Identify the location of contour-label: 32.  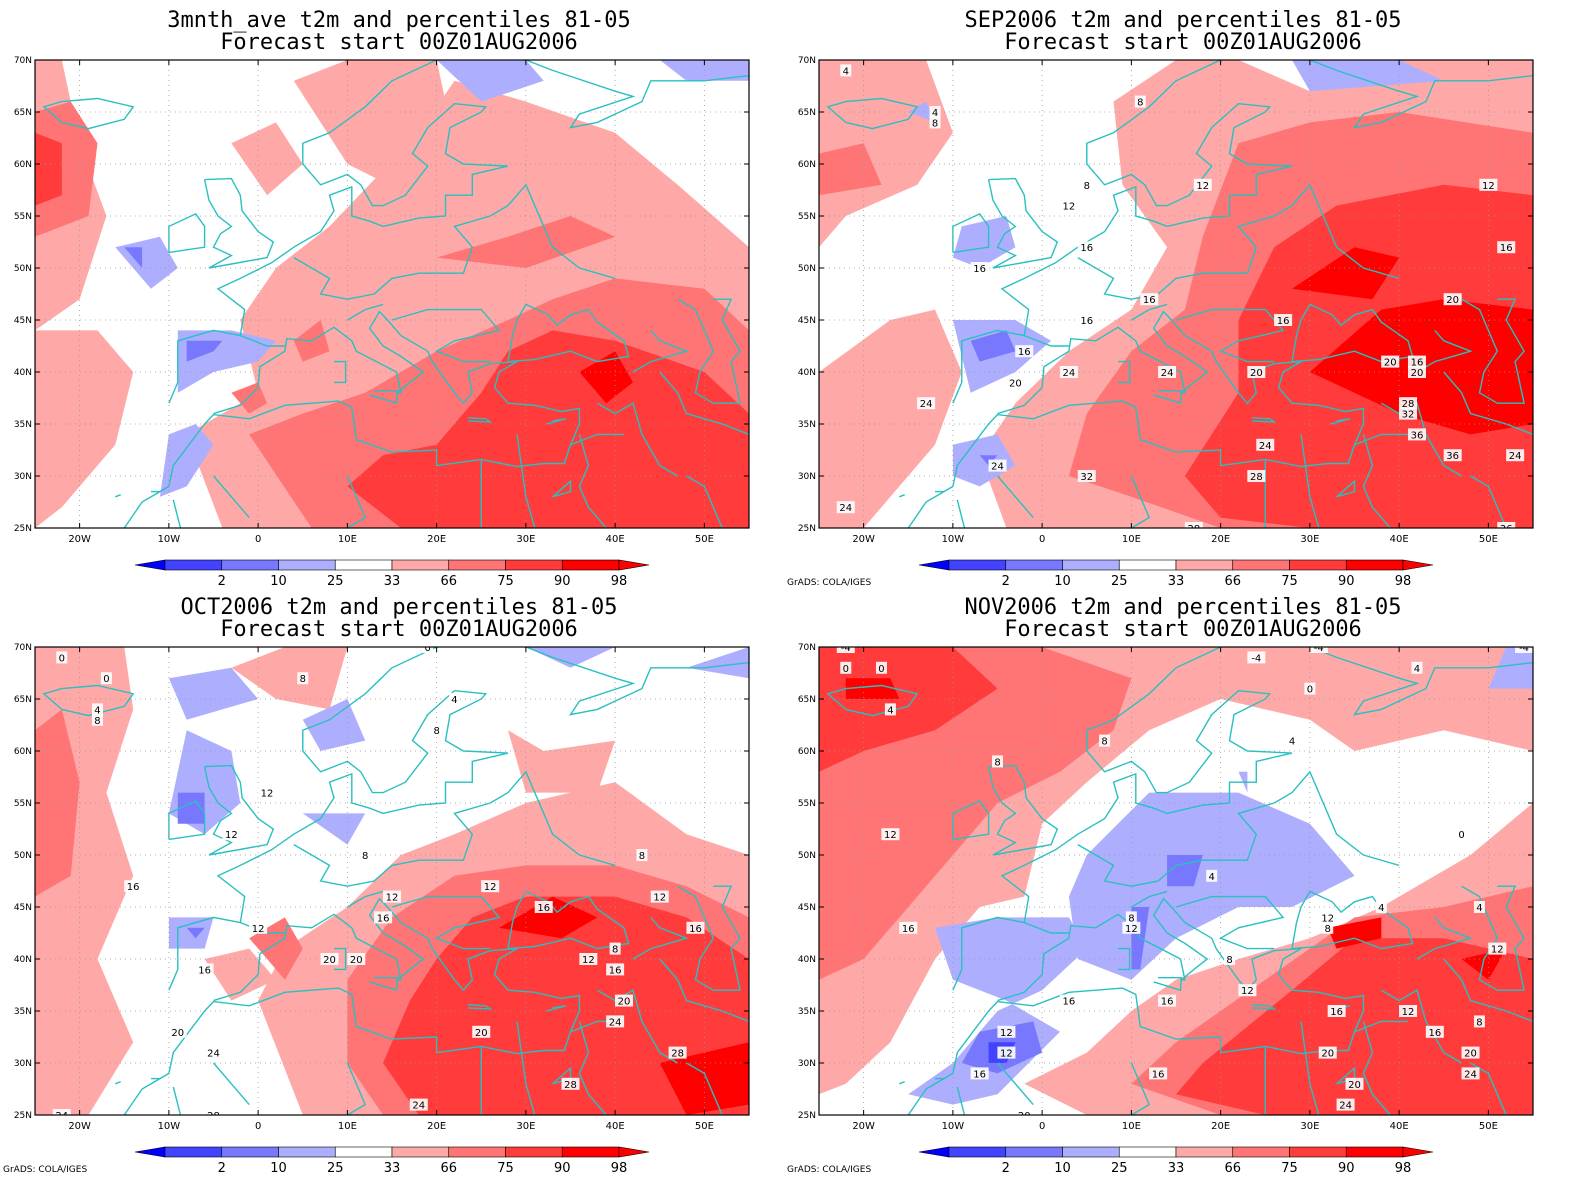
(1086, 476).